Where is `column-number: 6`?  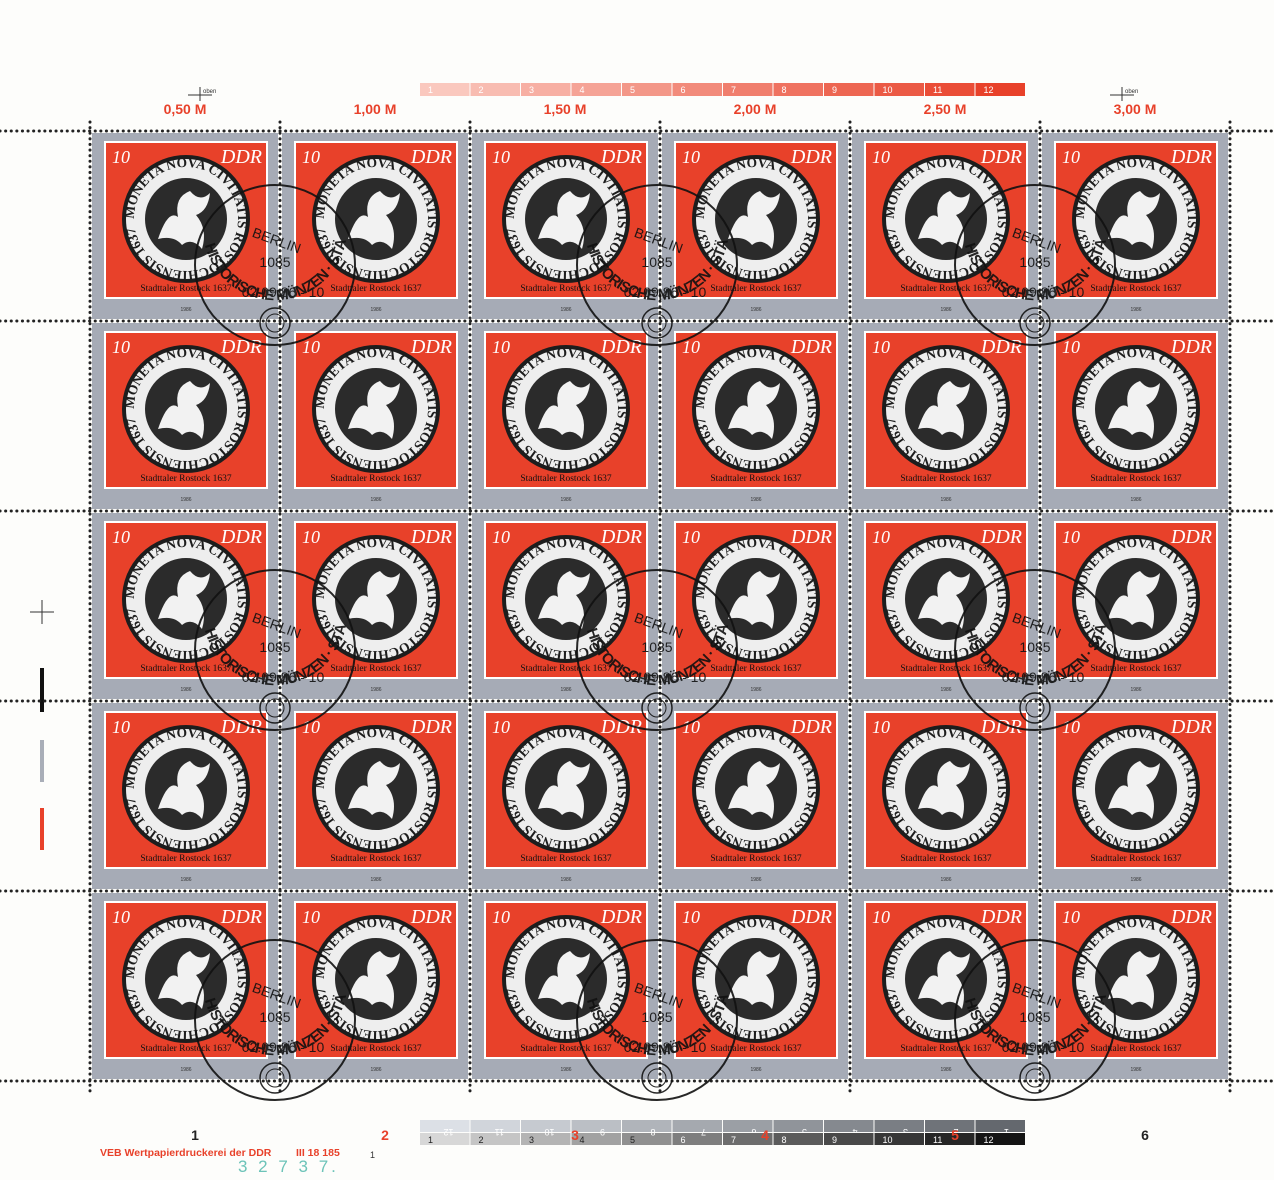
column-number: 6 is located at coordinates (1145, 1135).